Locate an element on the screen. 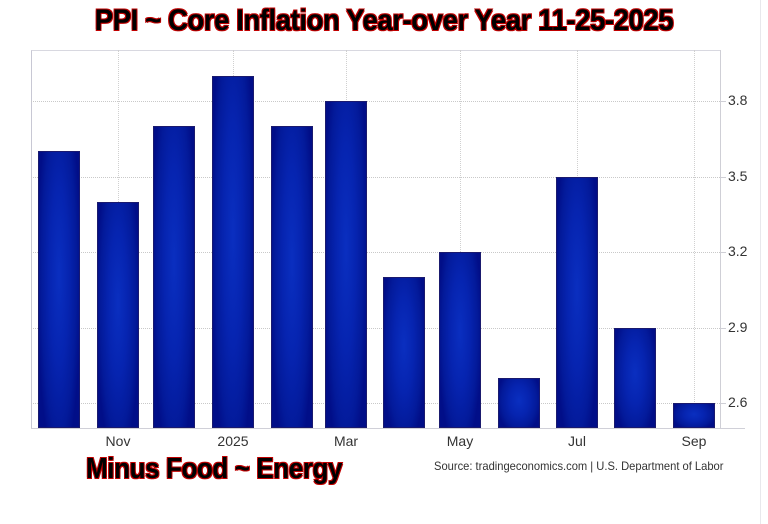  y-tick-label: 2.9 is located at coordinates (738, 327).